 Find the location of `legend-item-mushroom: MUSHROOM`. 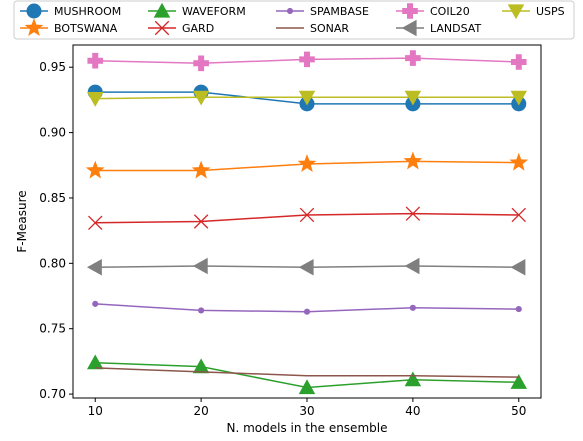

legend-item-mushroom: MUSHROOM is located at coordinates (70, 11).